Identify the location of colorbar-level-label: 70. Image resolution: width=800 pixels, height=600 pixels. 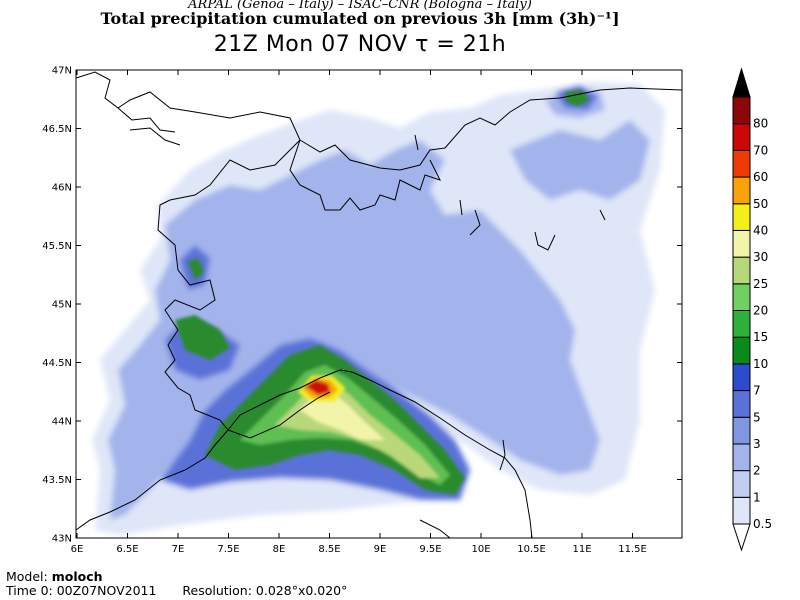
(760, 150).